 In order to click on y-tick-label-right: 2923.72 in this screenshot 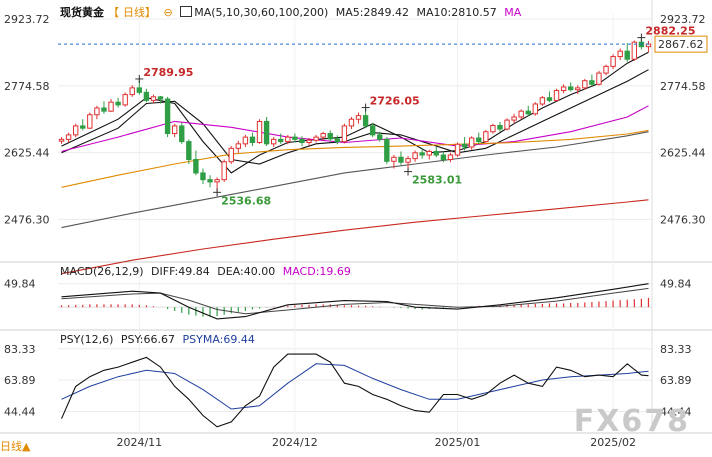, I will do `click(683, 19)`.